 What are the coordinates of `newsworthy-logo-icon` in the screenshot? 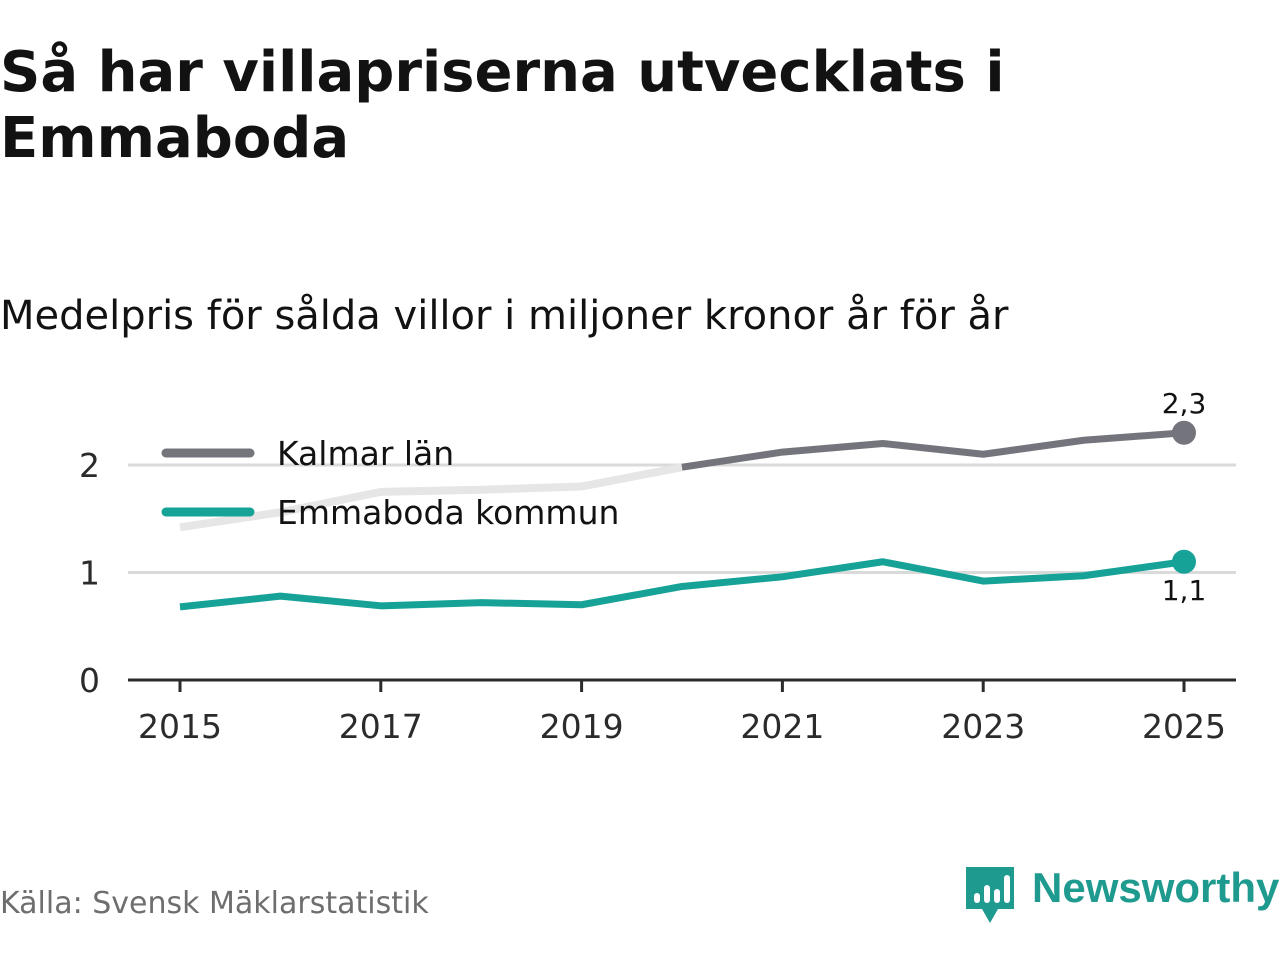 It's located at (990, 895).